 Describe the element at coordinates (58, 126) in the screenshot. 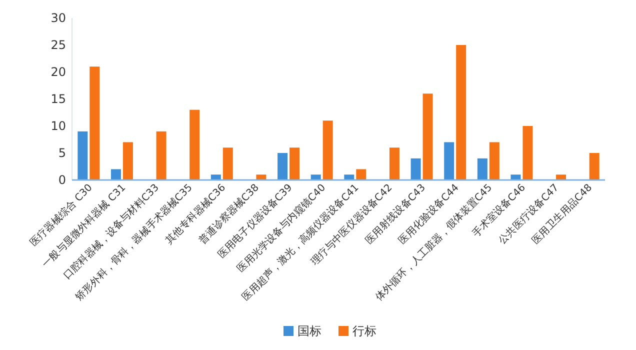

I see `y-tick-label: 10` at that location.